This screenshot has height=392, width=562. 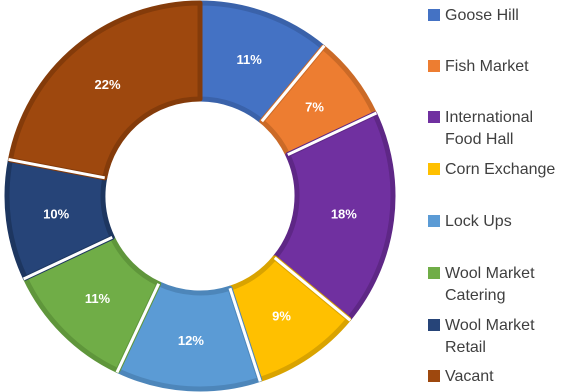 What do you see at coordinates (478, 221) in the screenshot?
I see `legend-label: Lock Ups` at bounding box center [478, 221].